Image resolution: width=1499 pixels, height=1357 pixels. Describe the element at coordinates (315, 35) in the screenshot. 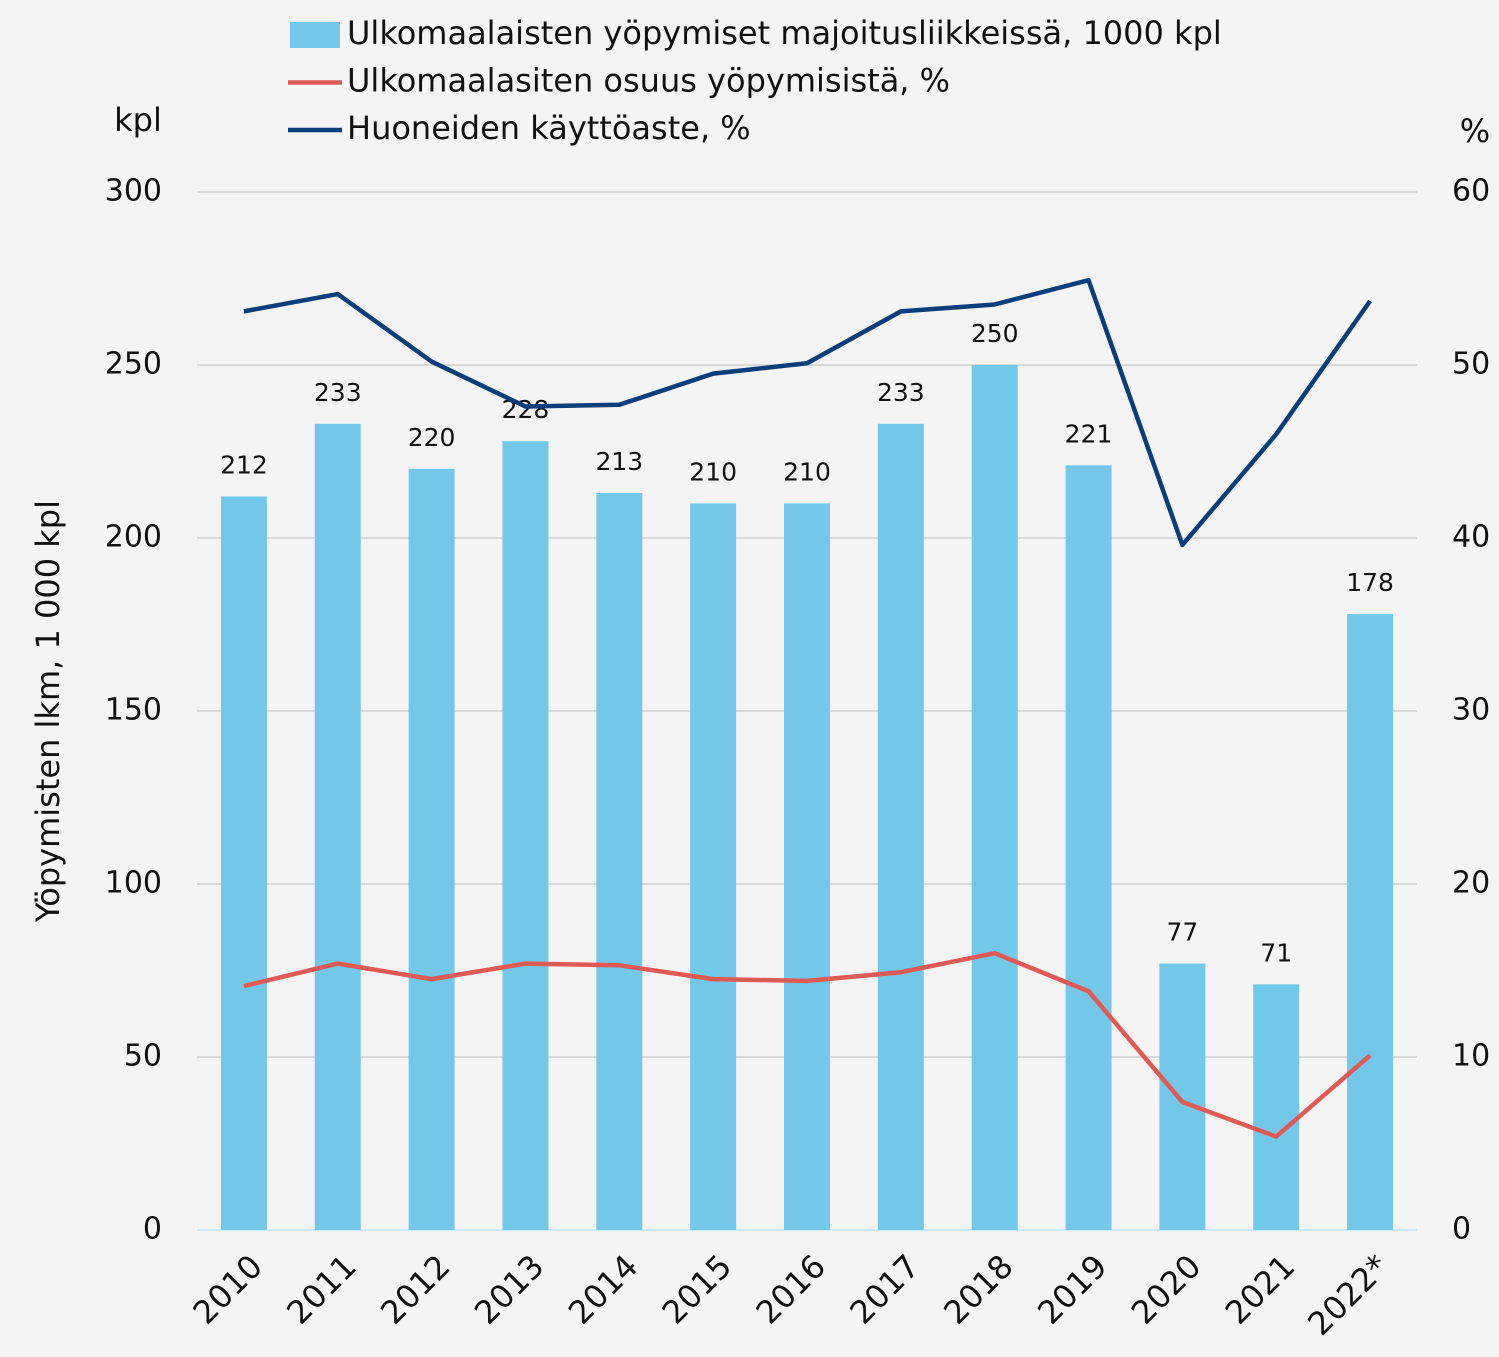

I see `legend-swatch` at that location.